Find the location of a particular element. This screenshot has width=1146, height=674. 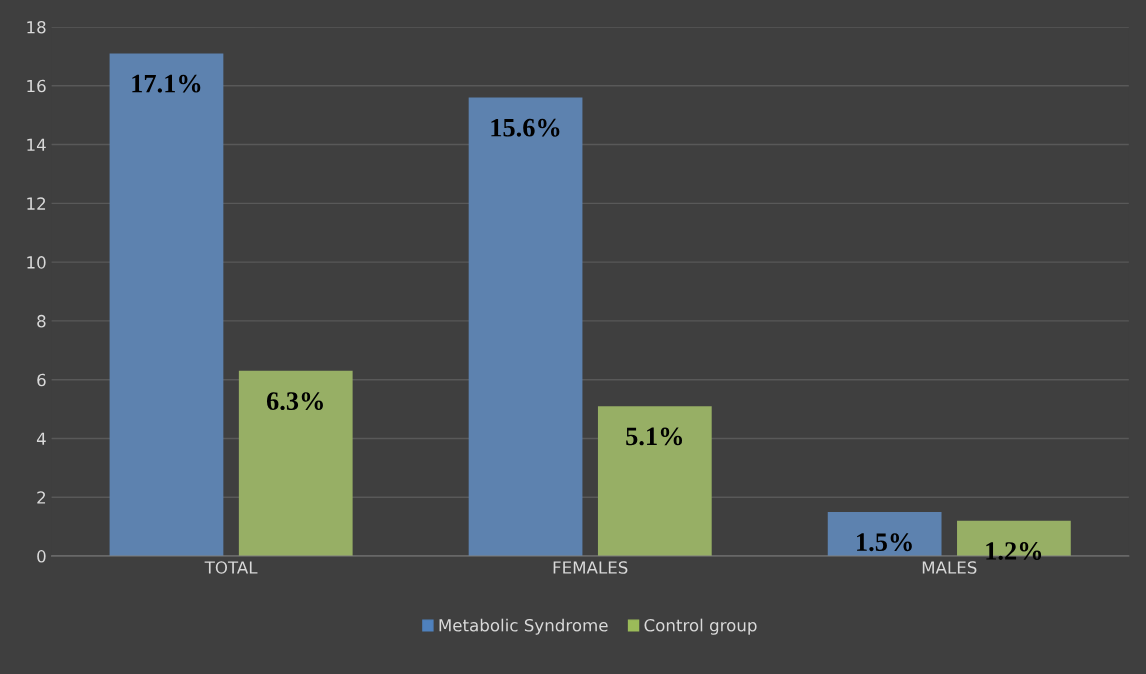

y-tick-label: 18 is located at coordinates (36, 27).